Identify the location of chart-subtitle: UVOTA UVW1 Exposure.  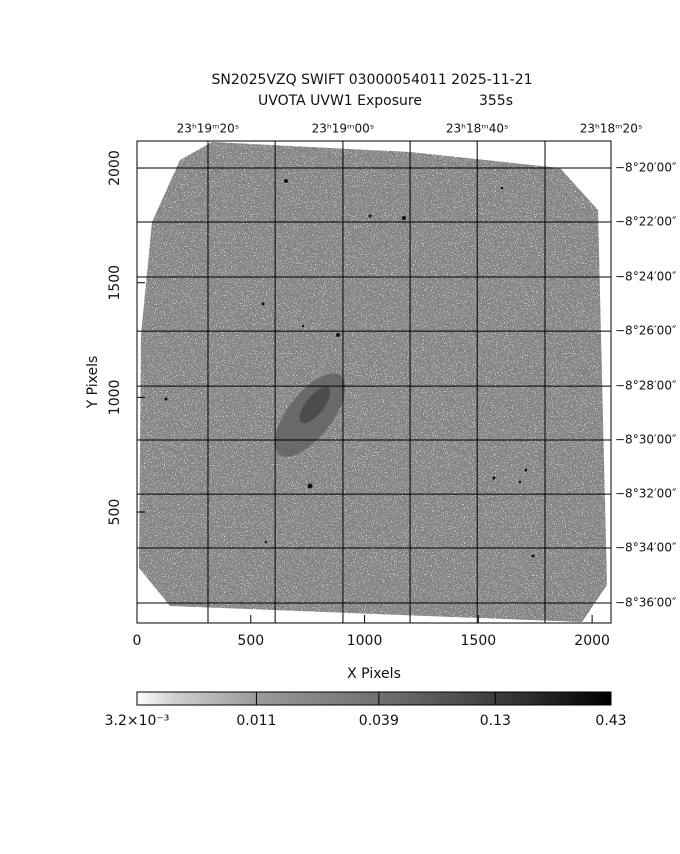
(340, 101).